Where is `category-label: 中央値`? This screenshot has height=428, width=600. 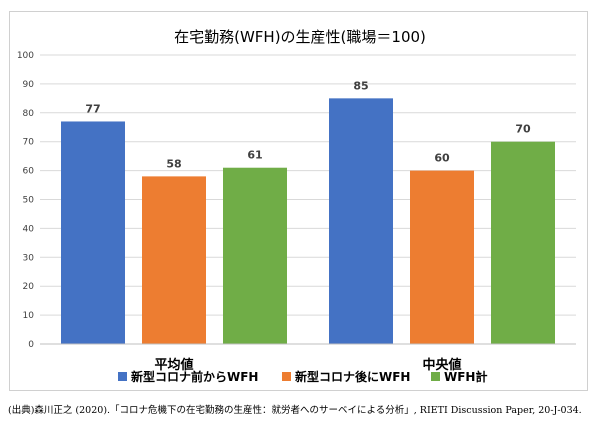 category-label: 中央値 is located at coordinates (441, 365).